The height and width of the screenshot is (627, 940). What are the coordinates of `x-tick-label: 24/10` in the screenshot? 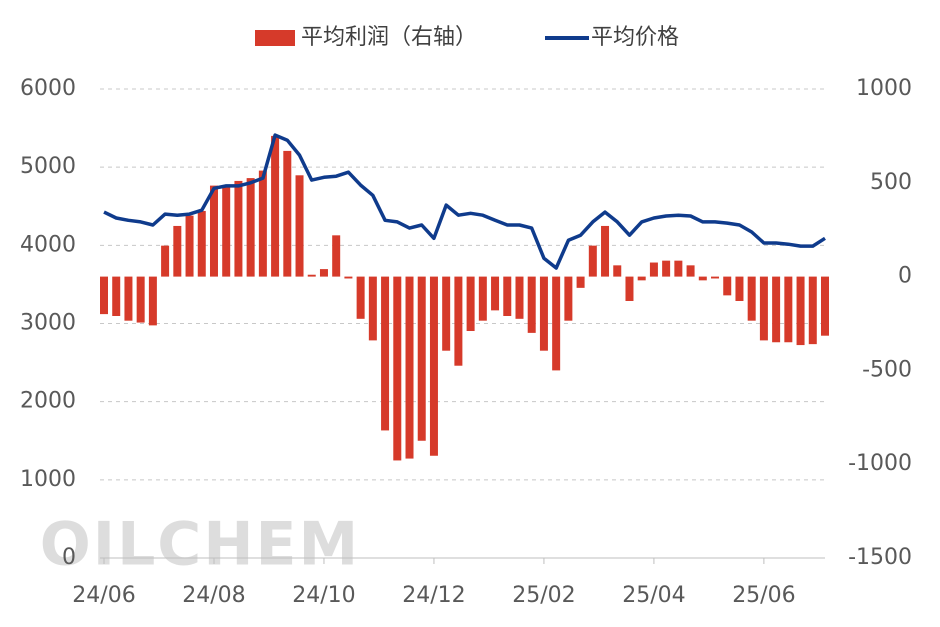 It's located at (323, 595).